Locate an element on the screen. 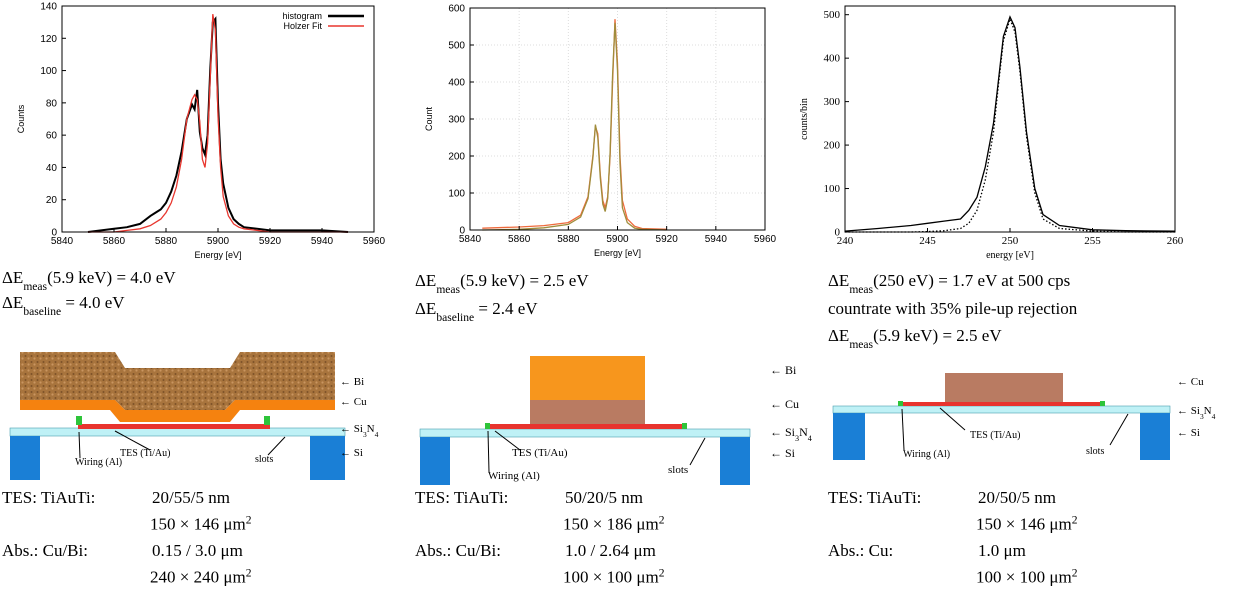  caption-line: ΔEbaseline = 2.4 eV is located at coordinates (476, 311).